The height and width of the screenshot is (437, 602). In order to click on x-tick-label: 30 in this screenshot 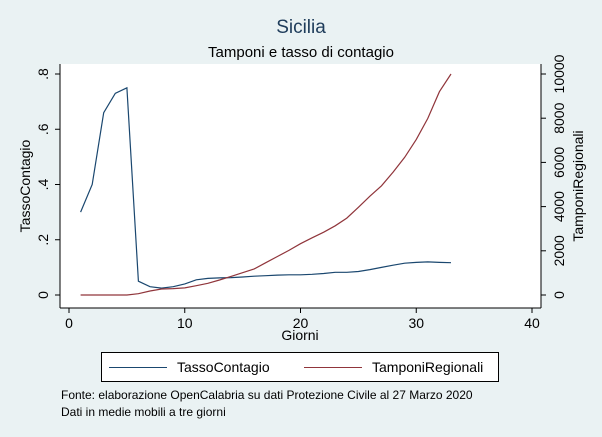, I will do `click(416, 323)`.